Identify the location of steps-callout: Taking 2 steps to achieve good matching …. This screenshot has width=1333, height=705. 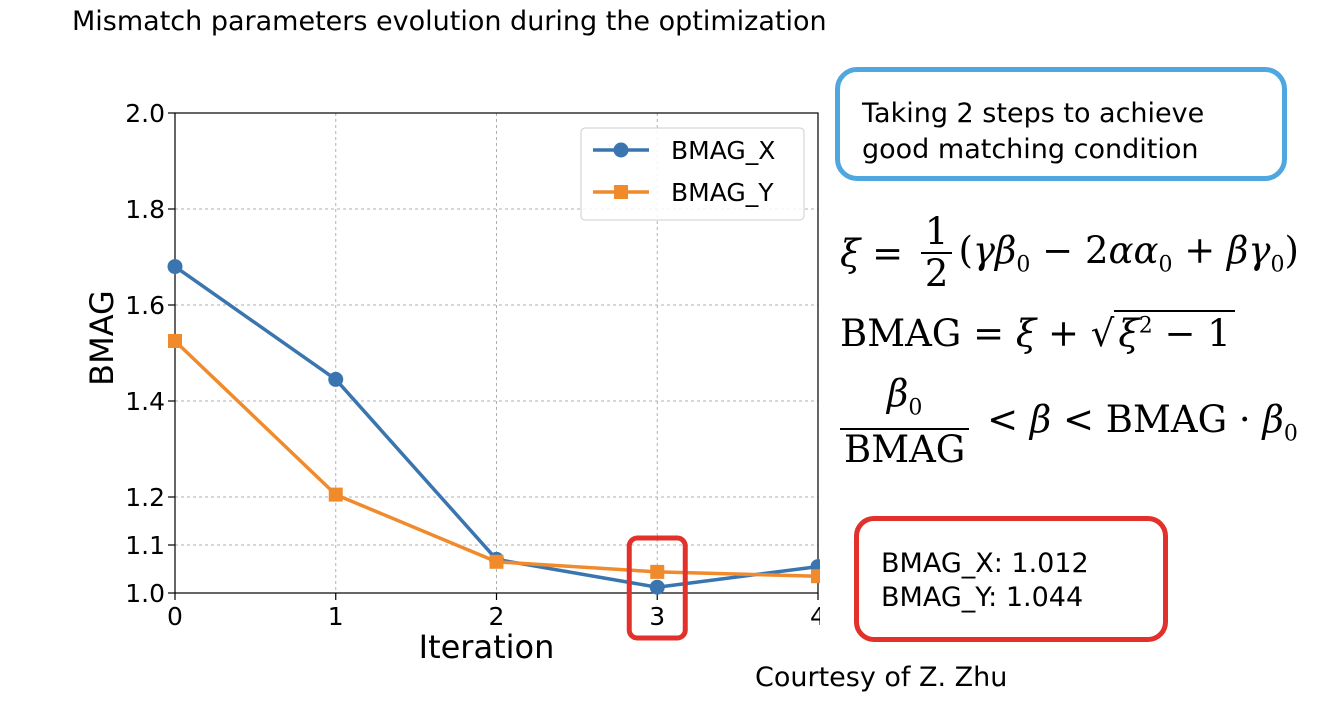
(1061, 124).